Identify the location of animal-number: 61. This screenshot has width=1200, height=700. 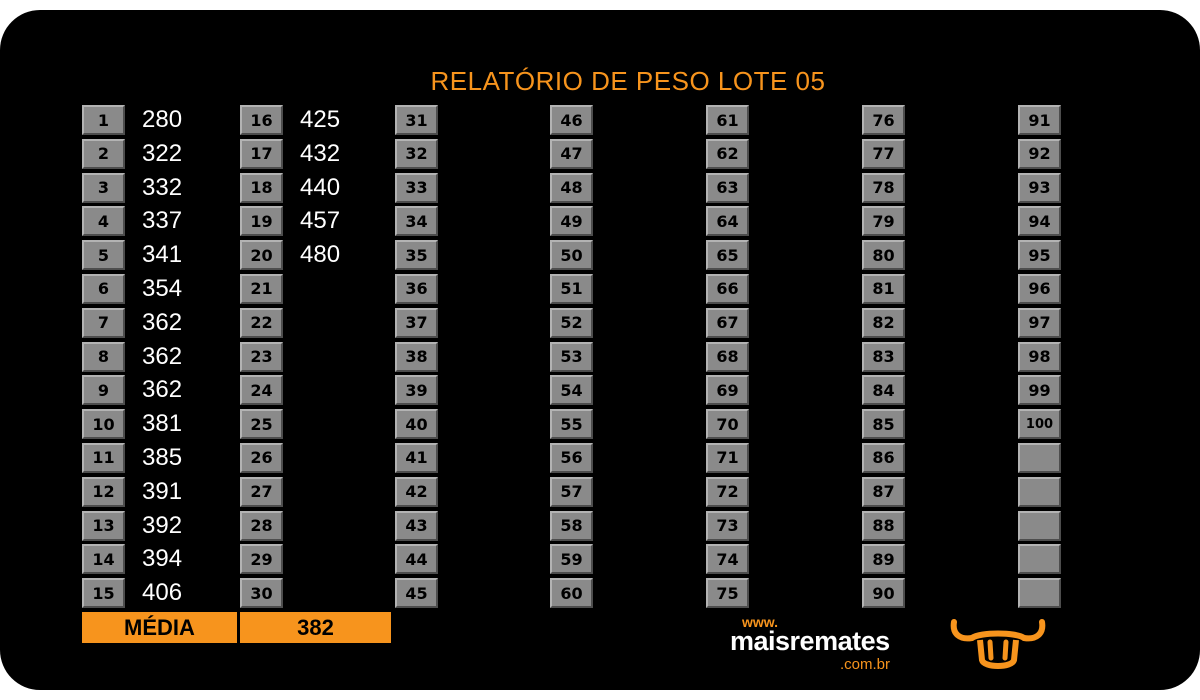
(727, 120).